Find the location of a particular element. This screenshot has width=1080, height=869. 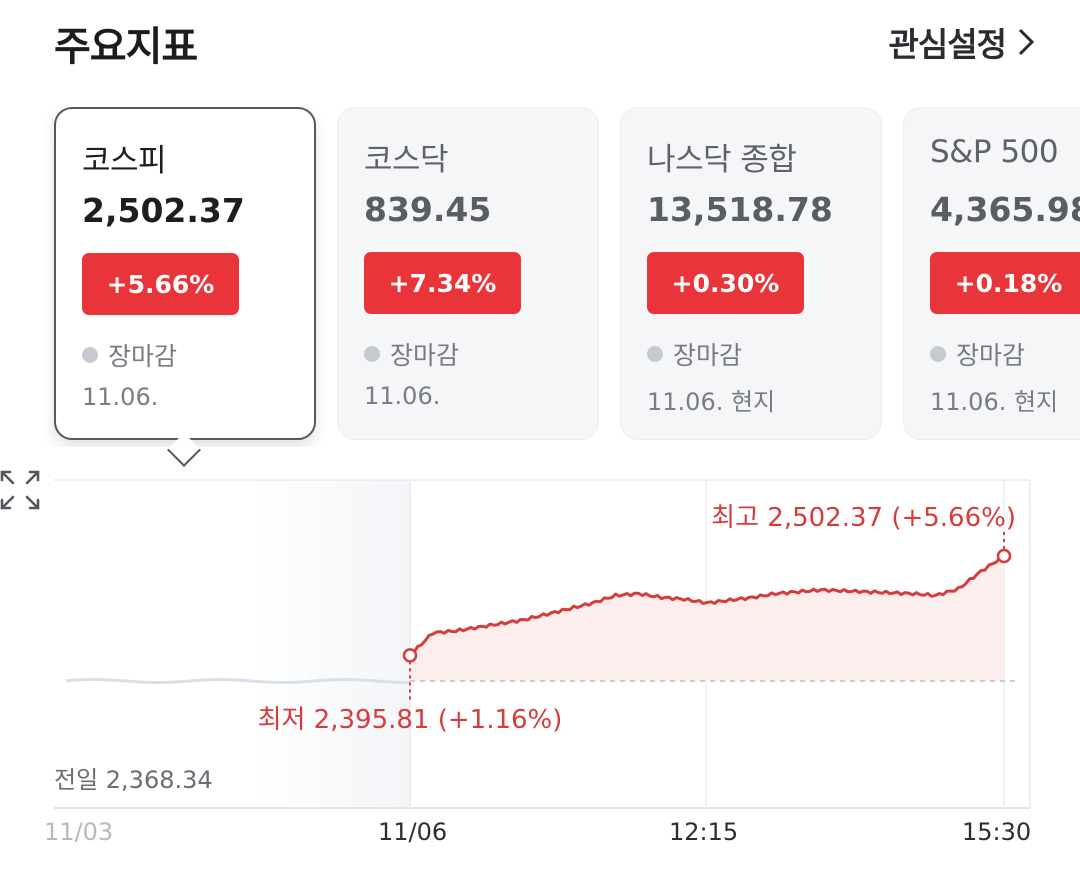

index-name: 나스닥 종합 is located at coordinates (722, 160).